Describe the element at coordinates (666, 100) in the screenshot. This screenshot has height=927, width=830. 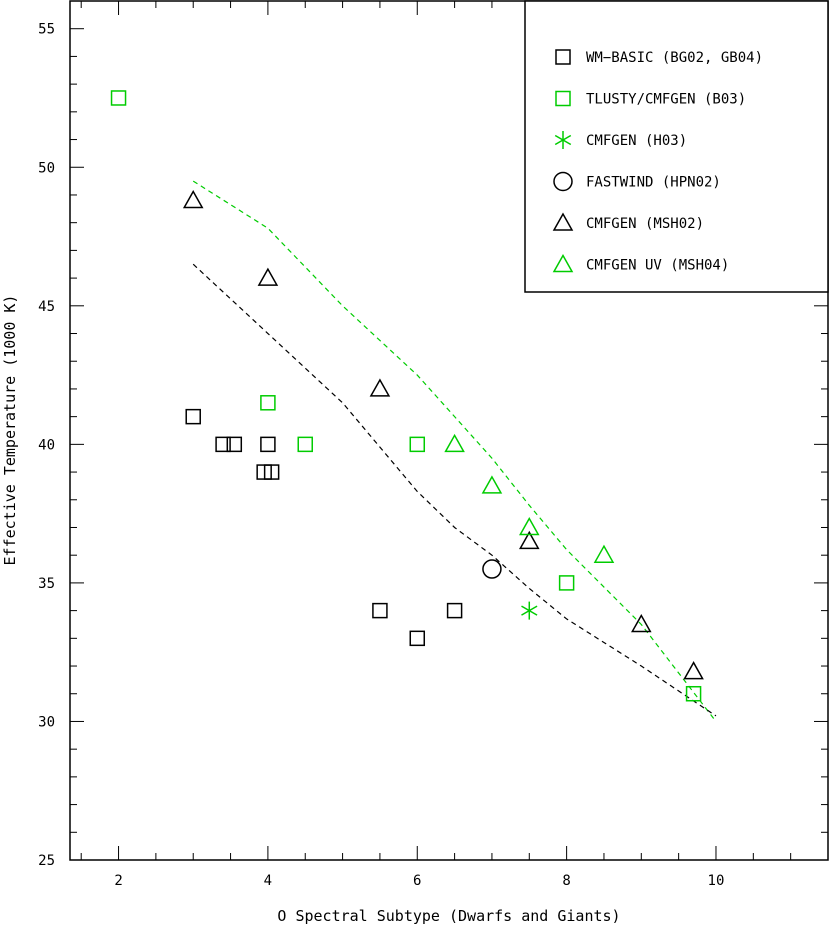
I see `legend-label: TLUSTY/CMFGEN (B03)` at that location.